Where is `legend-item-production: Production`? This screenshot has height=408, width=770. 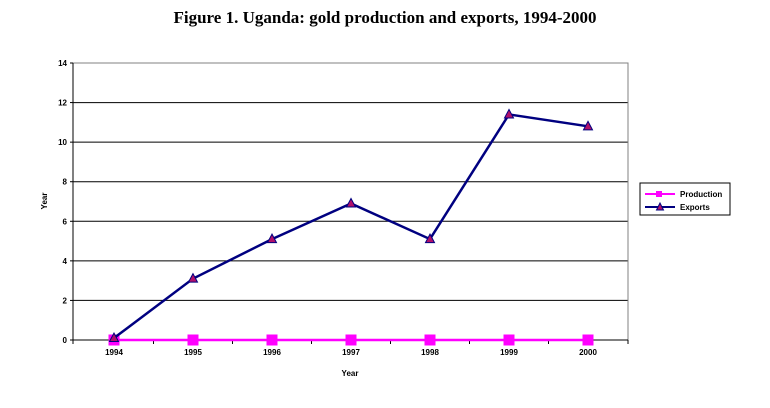
legend-item-production: Production is located at coordinates (683, 194).